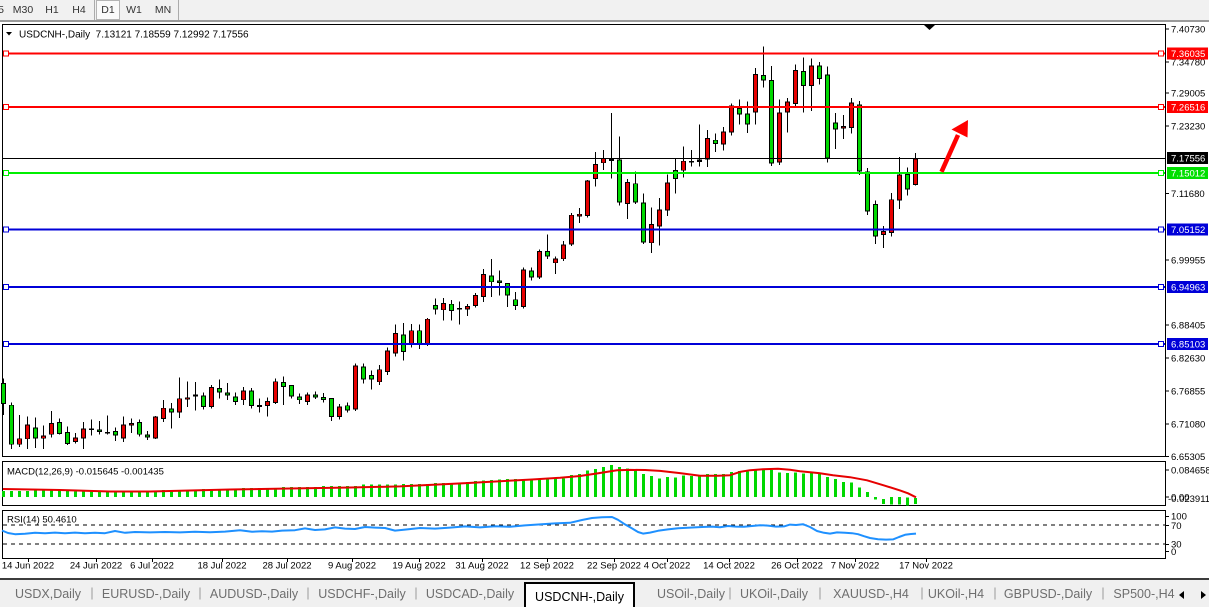 Image resolution: width=1209 pixels, height=607 pixels. I want to click on svg-text: RSI(14) 50.4610, so click(42, 520).